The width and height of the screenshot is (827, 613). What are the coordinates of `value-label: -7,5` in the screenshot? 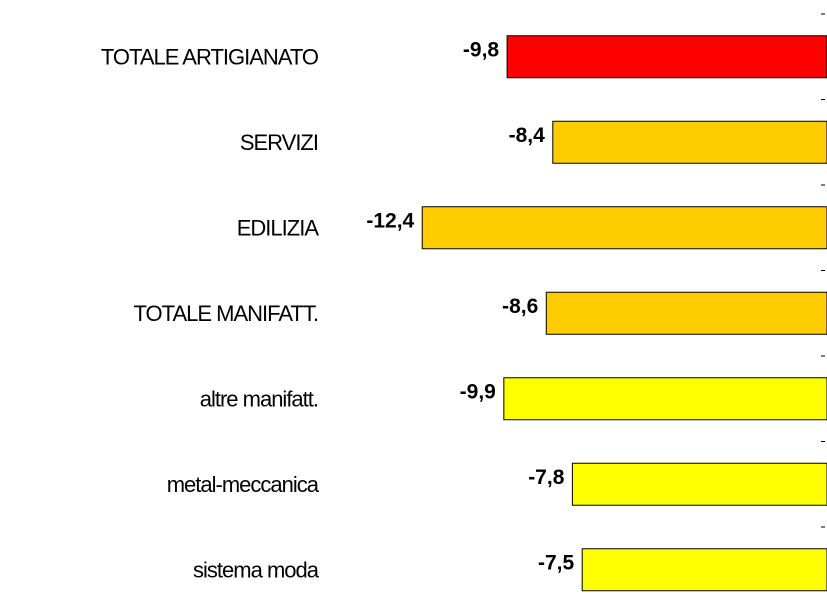 It's located at (556, 562).